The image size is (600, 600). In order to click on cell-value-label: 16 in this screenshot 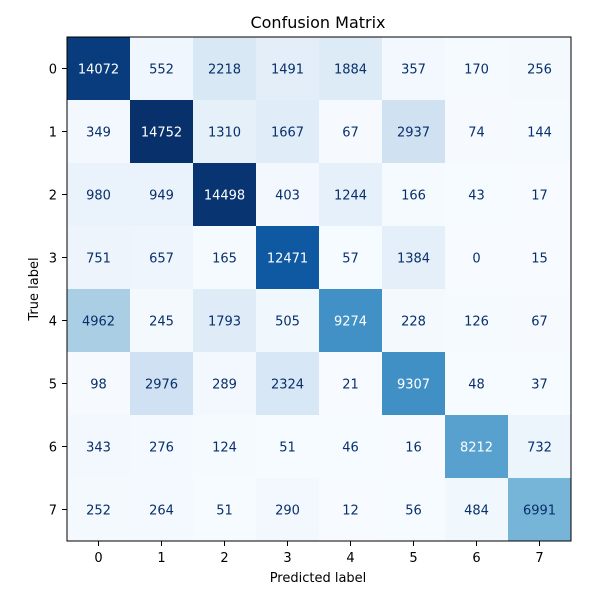, I will do `click(413, 448)`.